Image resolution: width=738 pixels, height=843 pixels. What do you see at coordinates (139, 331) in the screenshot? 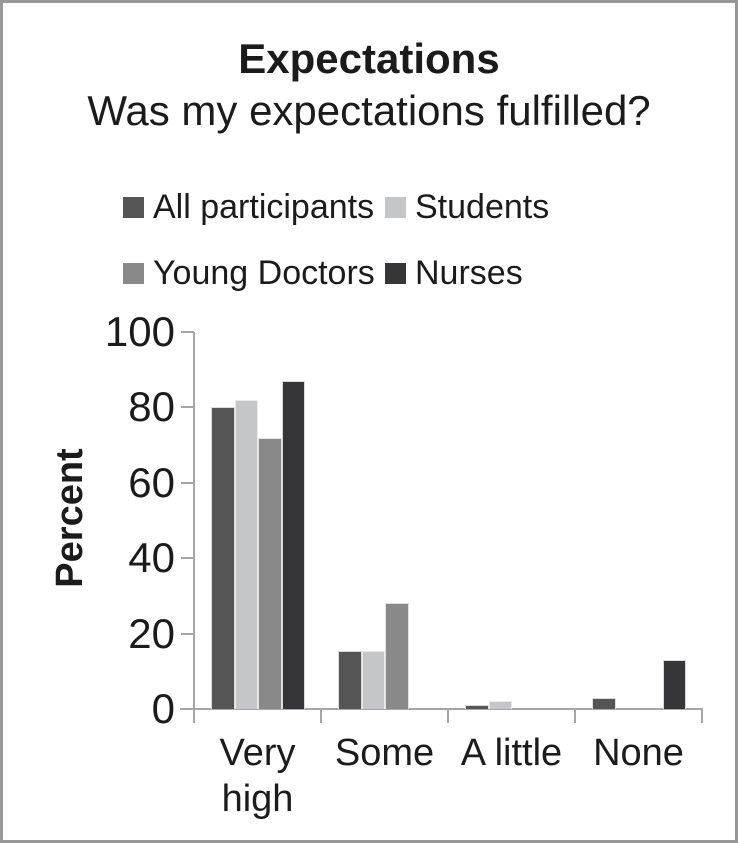
I see `y-tick-label-100: 100` at bounding box center [139, 331].